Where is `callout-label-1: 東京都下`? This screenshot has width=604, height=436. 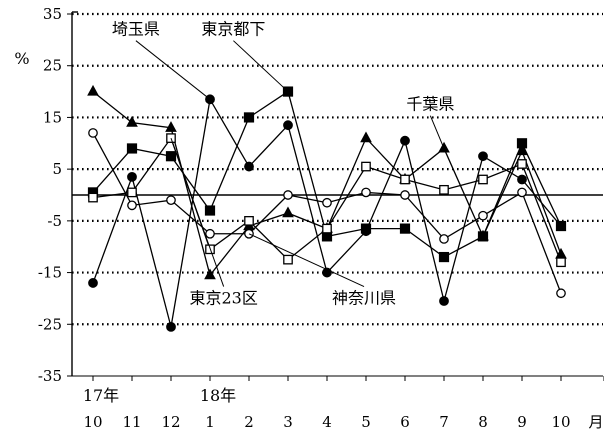
callout-label-1: 東京都下 is located at coordinates (233, 29).